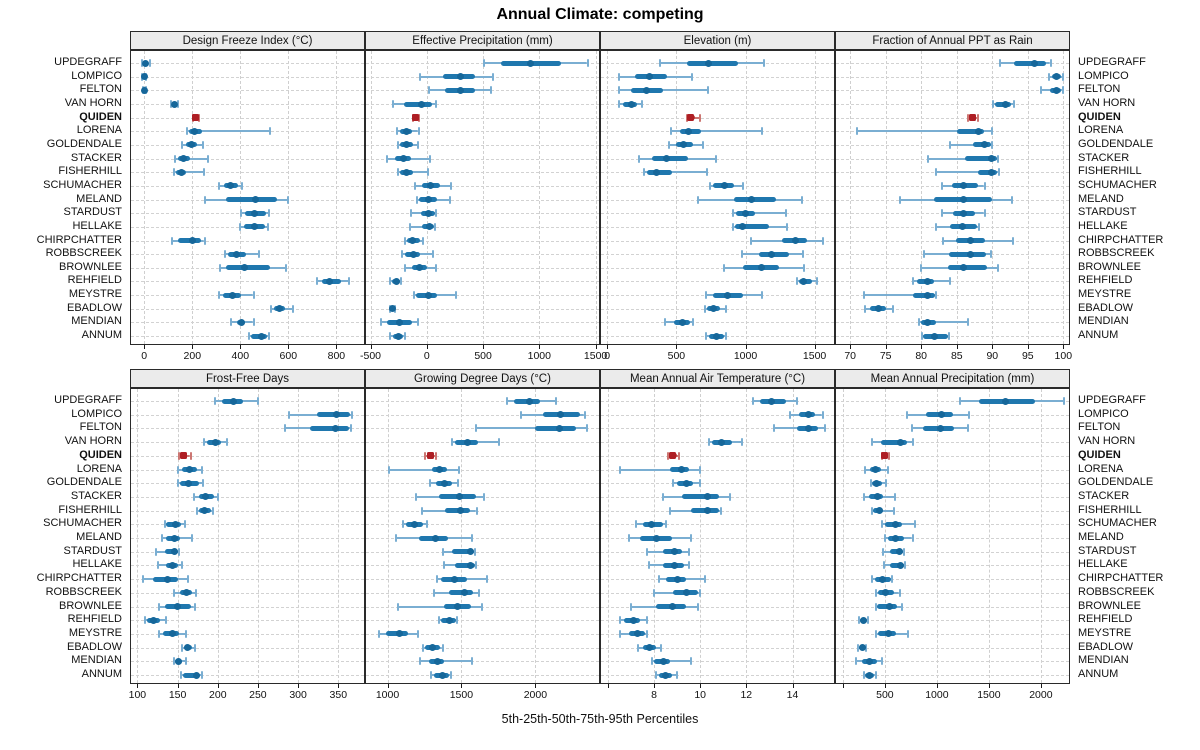 The width and height of the screenshot is (1200, 750). What do you see at coordinates (850, 356) in the screenshot?
I see `axis-tick-label: 70` at bounding box center [850, 356].